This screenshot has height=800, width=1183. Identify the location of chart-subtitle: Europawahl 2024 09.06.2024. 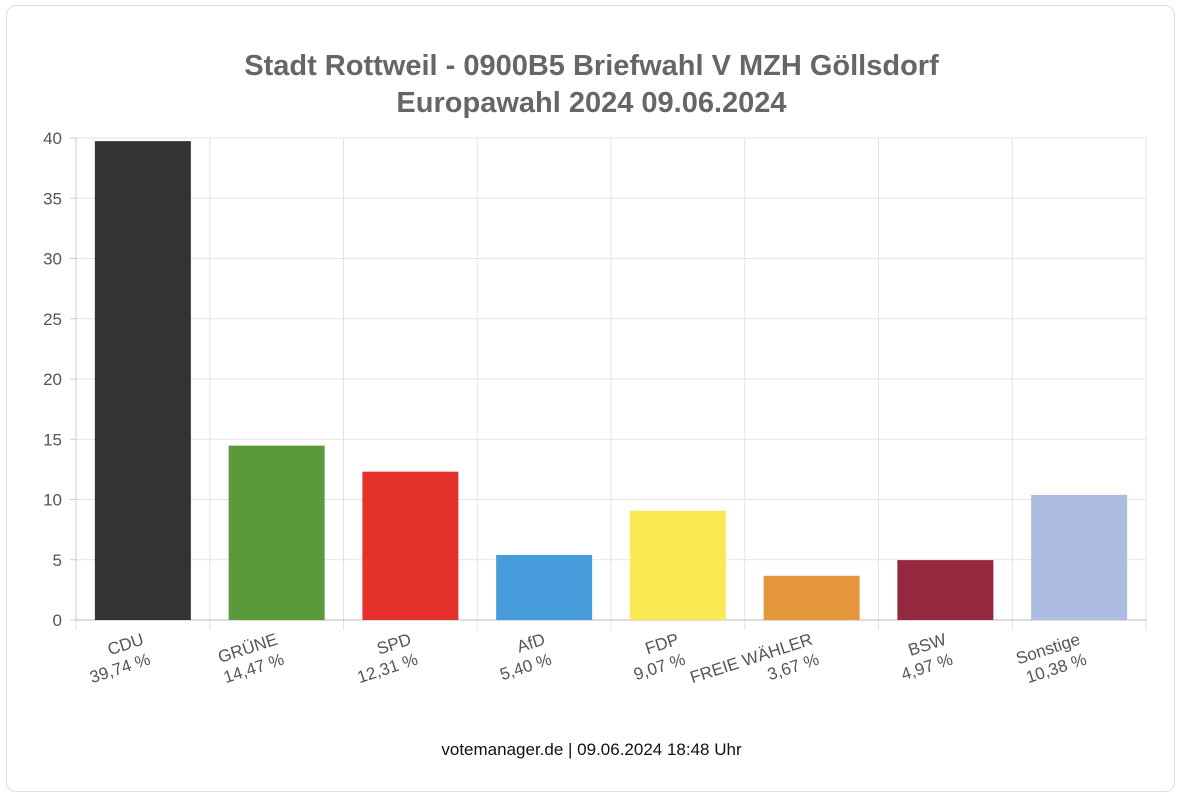
(591, 103).